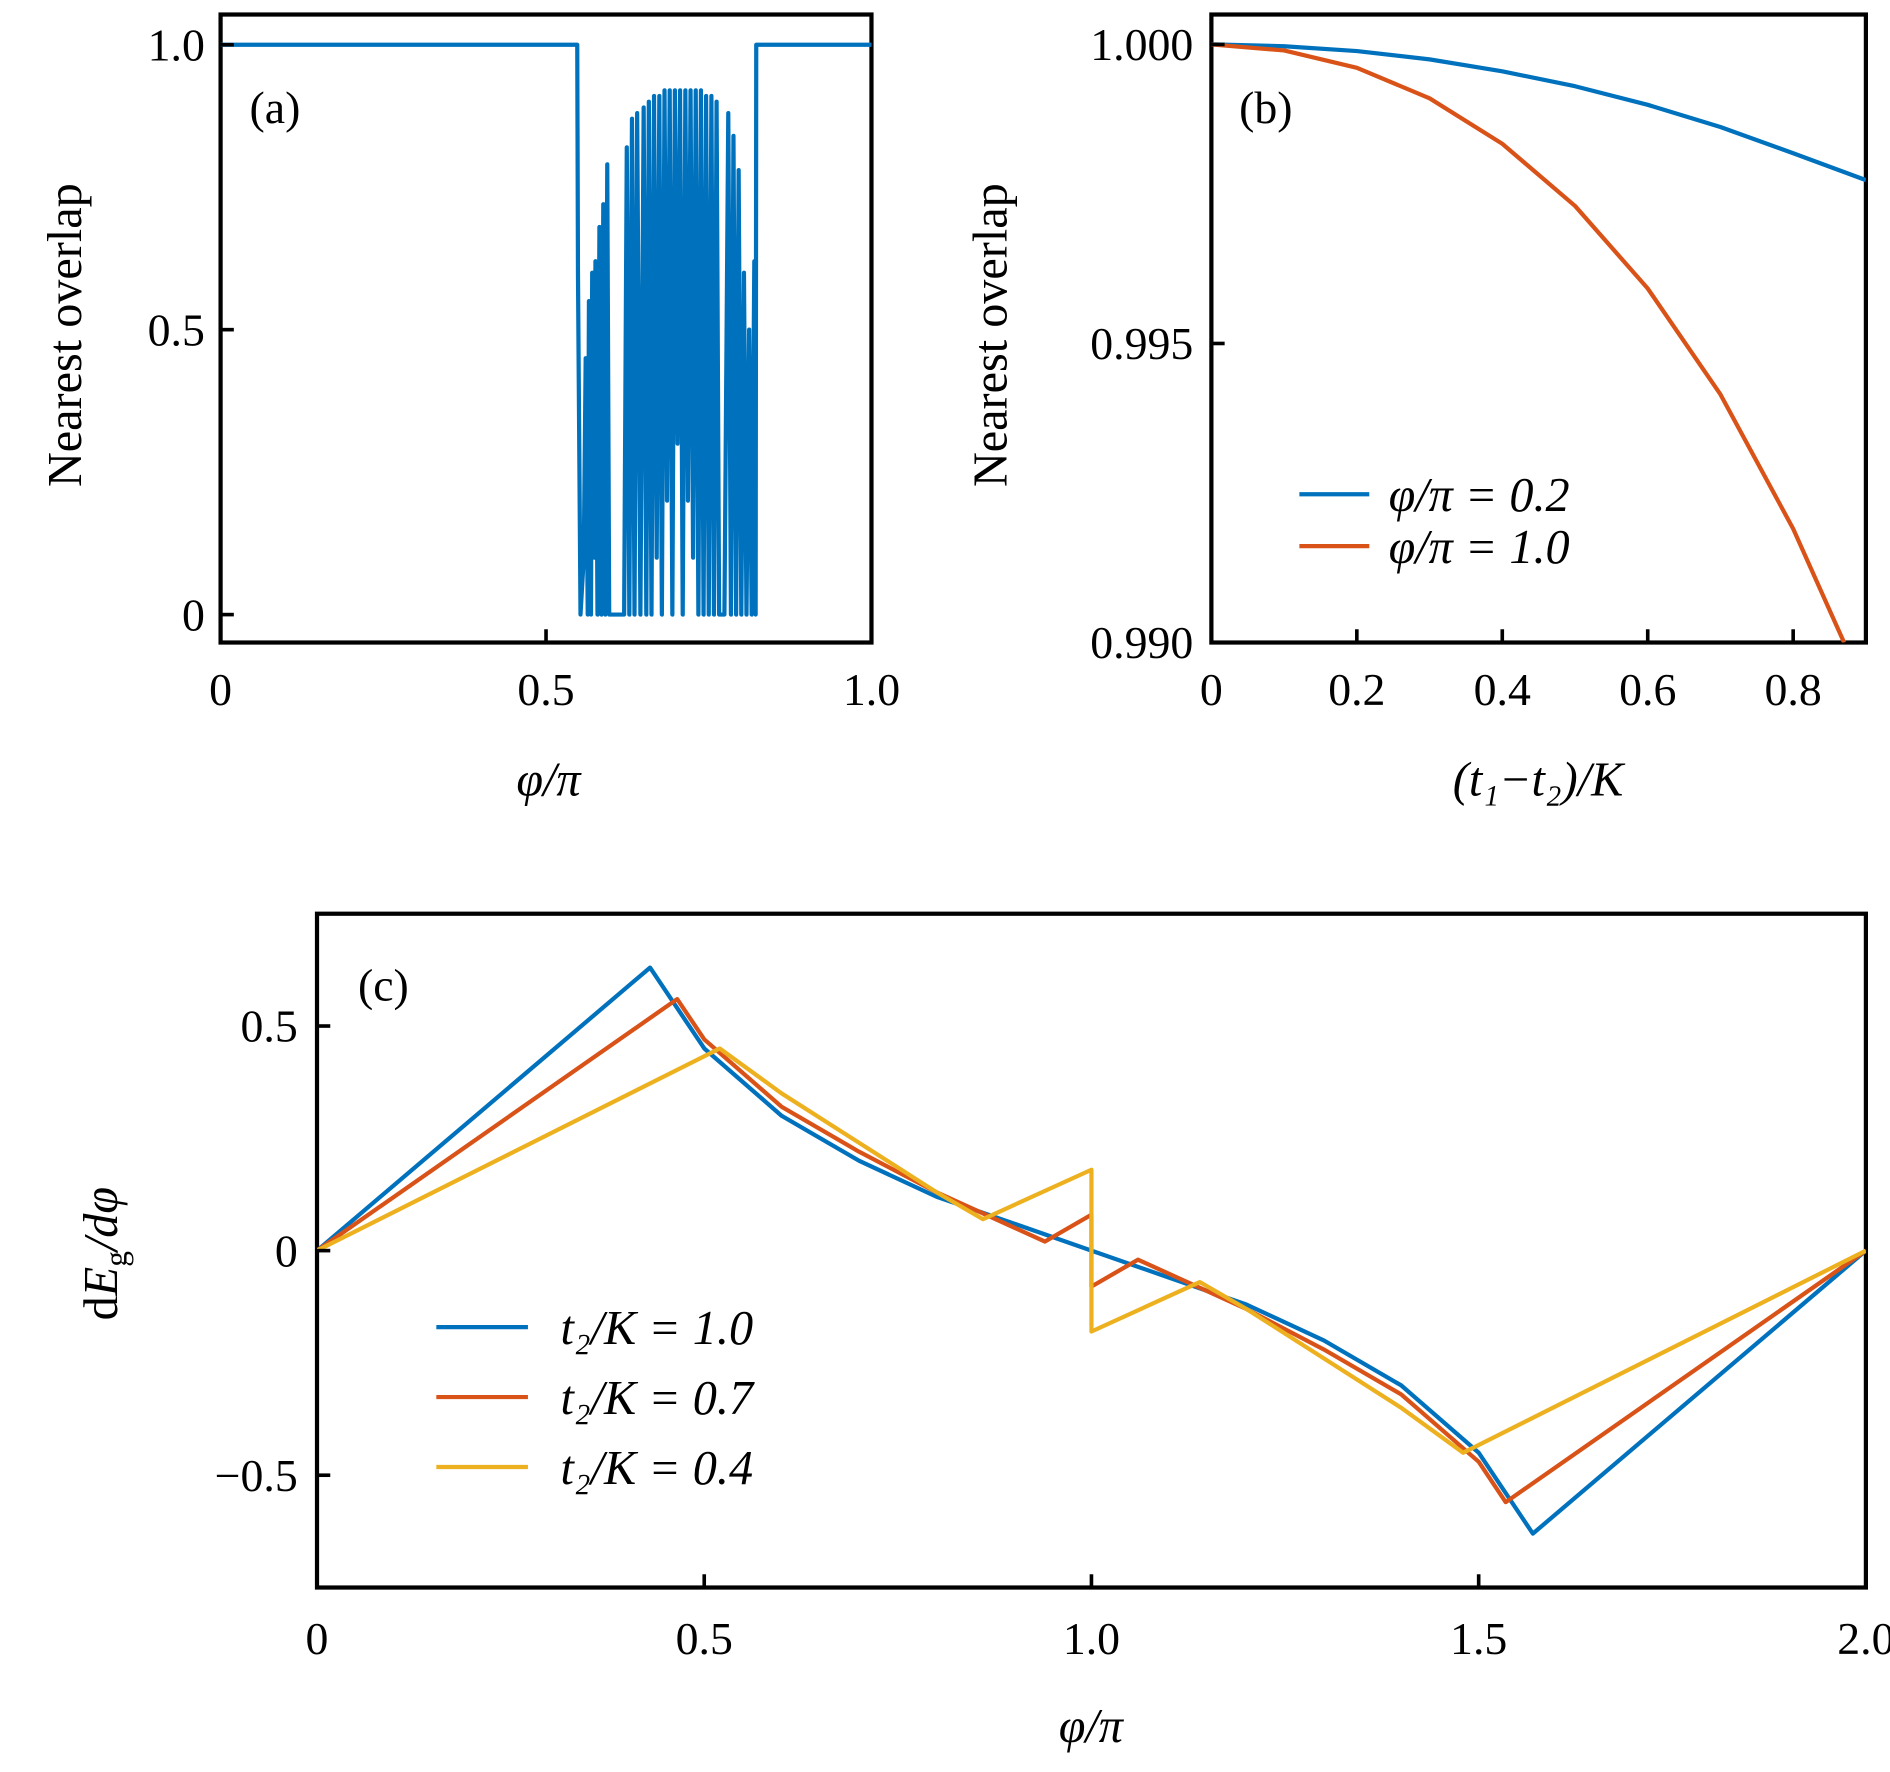 The width and height of the screenshot is (1890, 1772). I want to click on panel-a-frame, so click(546, 328).